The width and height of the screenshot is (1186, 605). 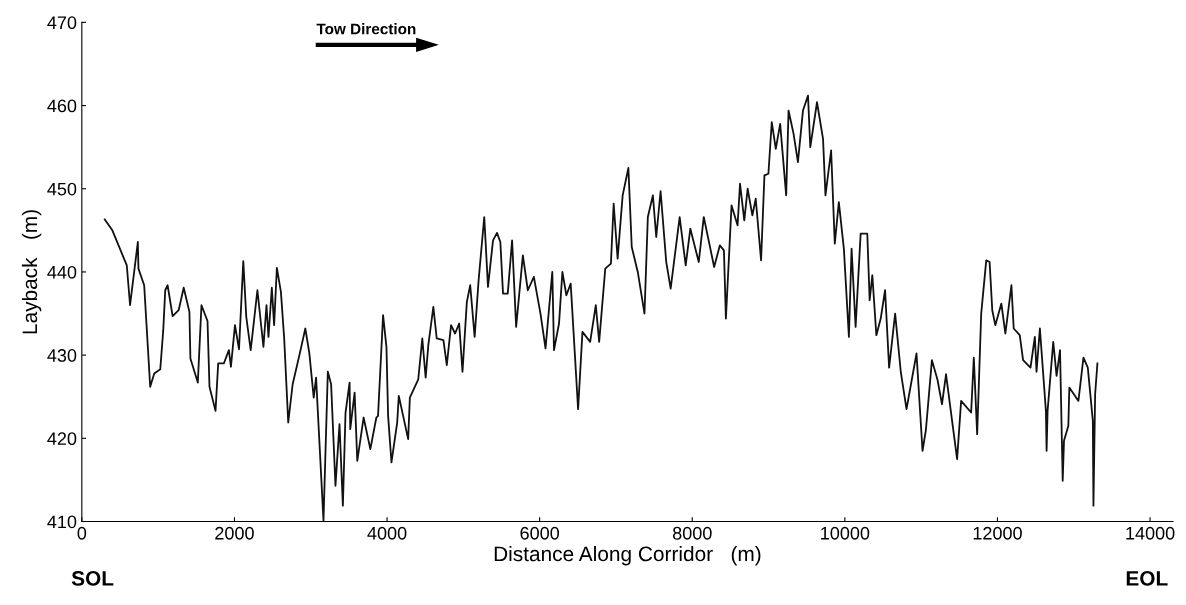 I want to click on x-tick-label: 4000, so click(x=387, y=533).